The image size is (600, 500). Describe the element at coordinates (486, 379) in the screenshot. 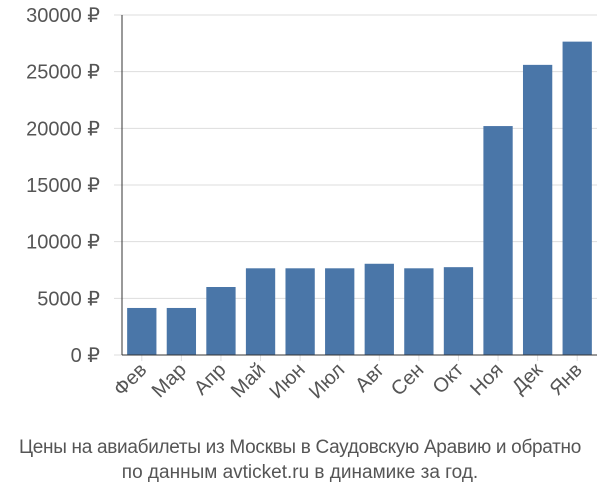

I see `x-tick-label: Ноя` at that location.